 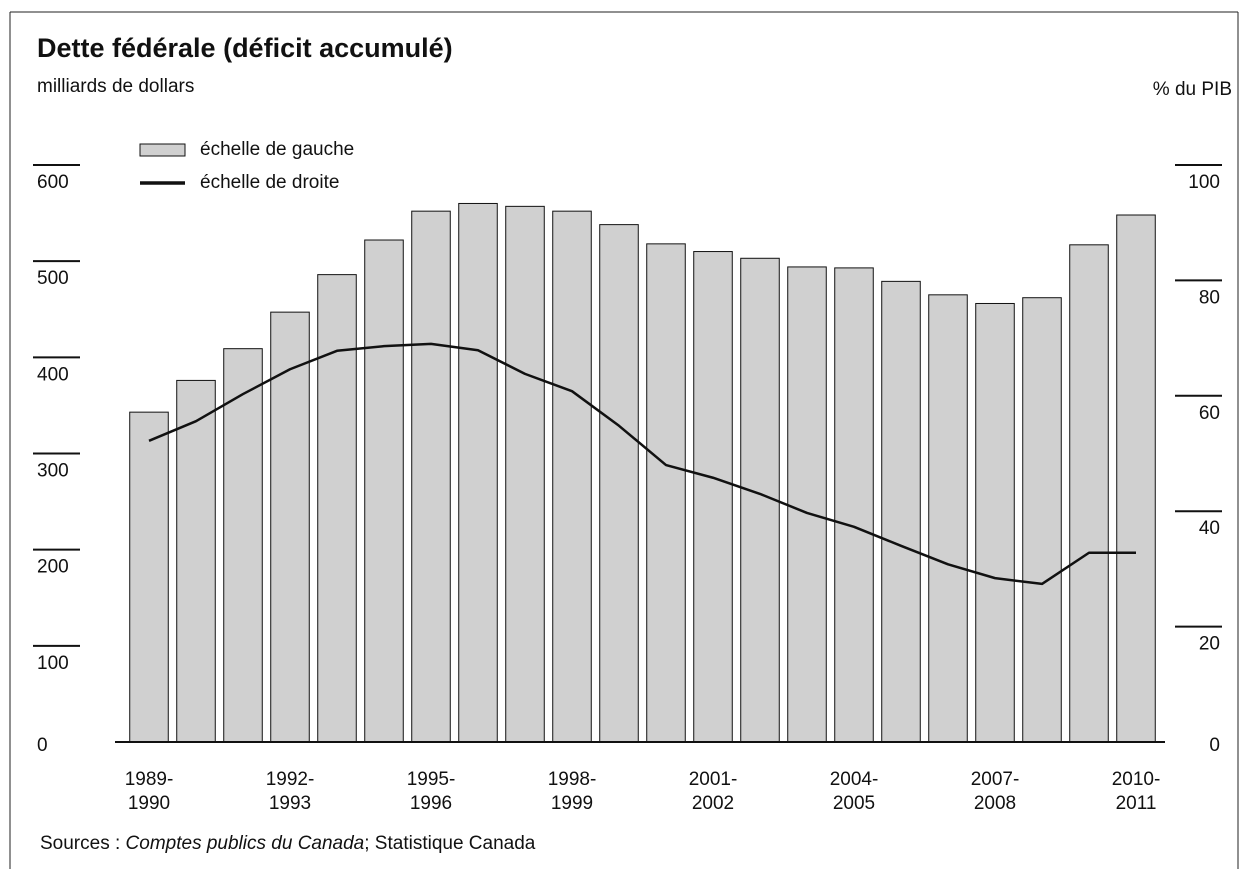 What do you see at coordinates (1209, 413) in the screenshot?
I see `y2-tick-label: 60` at bounding box center [1209, 413].